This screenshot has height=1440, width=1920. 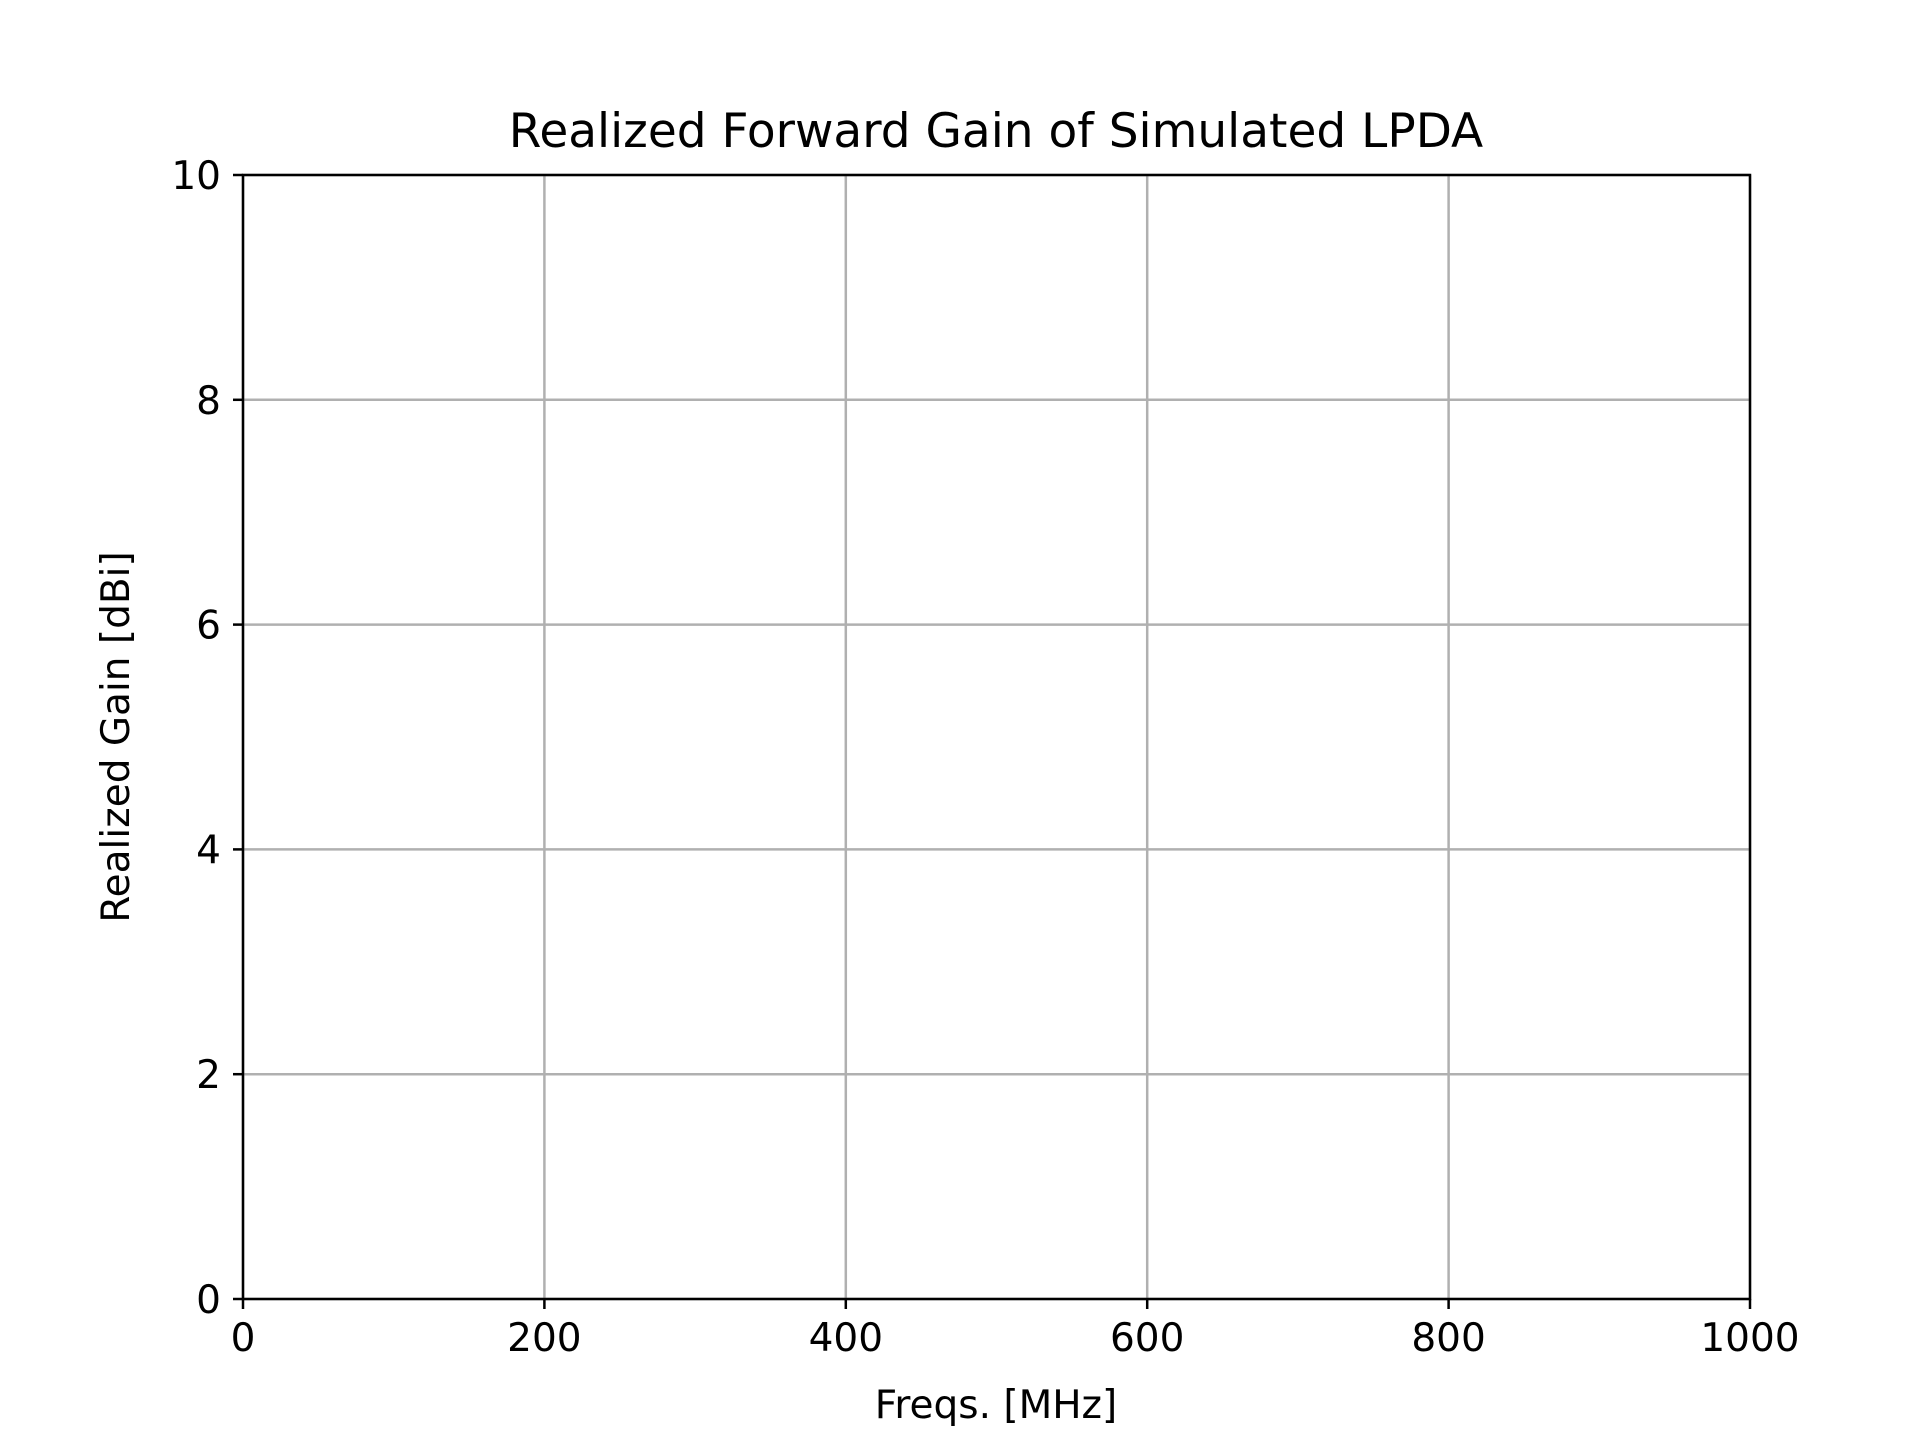 What do you see at coordinates (207, 738) in the screenshot?
I see `y-axis-ticks: 0 2 4 6 8 10` at bounding box center [207, 738].